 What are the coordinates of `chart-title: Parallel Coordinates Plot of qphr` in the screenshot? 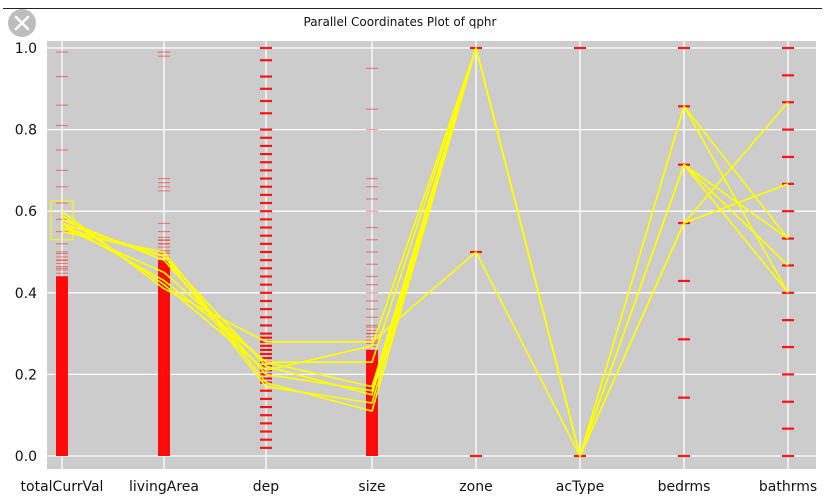 It's located at (400, 22).